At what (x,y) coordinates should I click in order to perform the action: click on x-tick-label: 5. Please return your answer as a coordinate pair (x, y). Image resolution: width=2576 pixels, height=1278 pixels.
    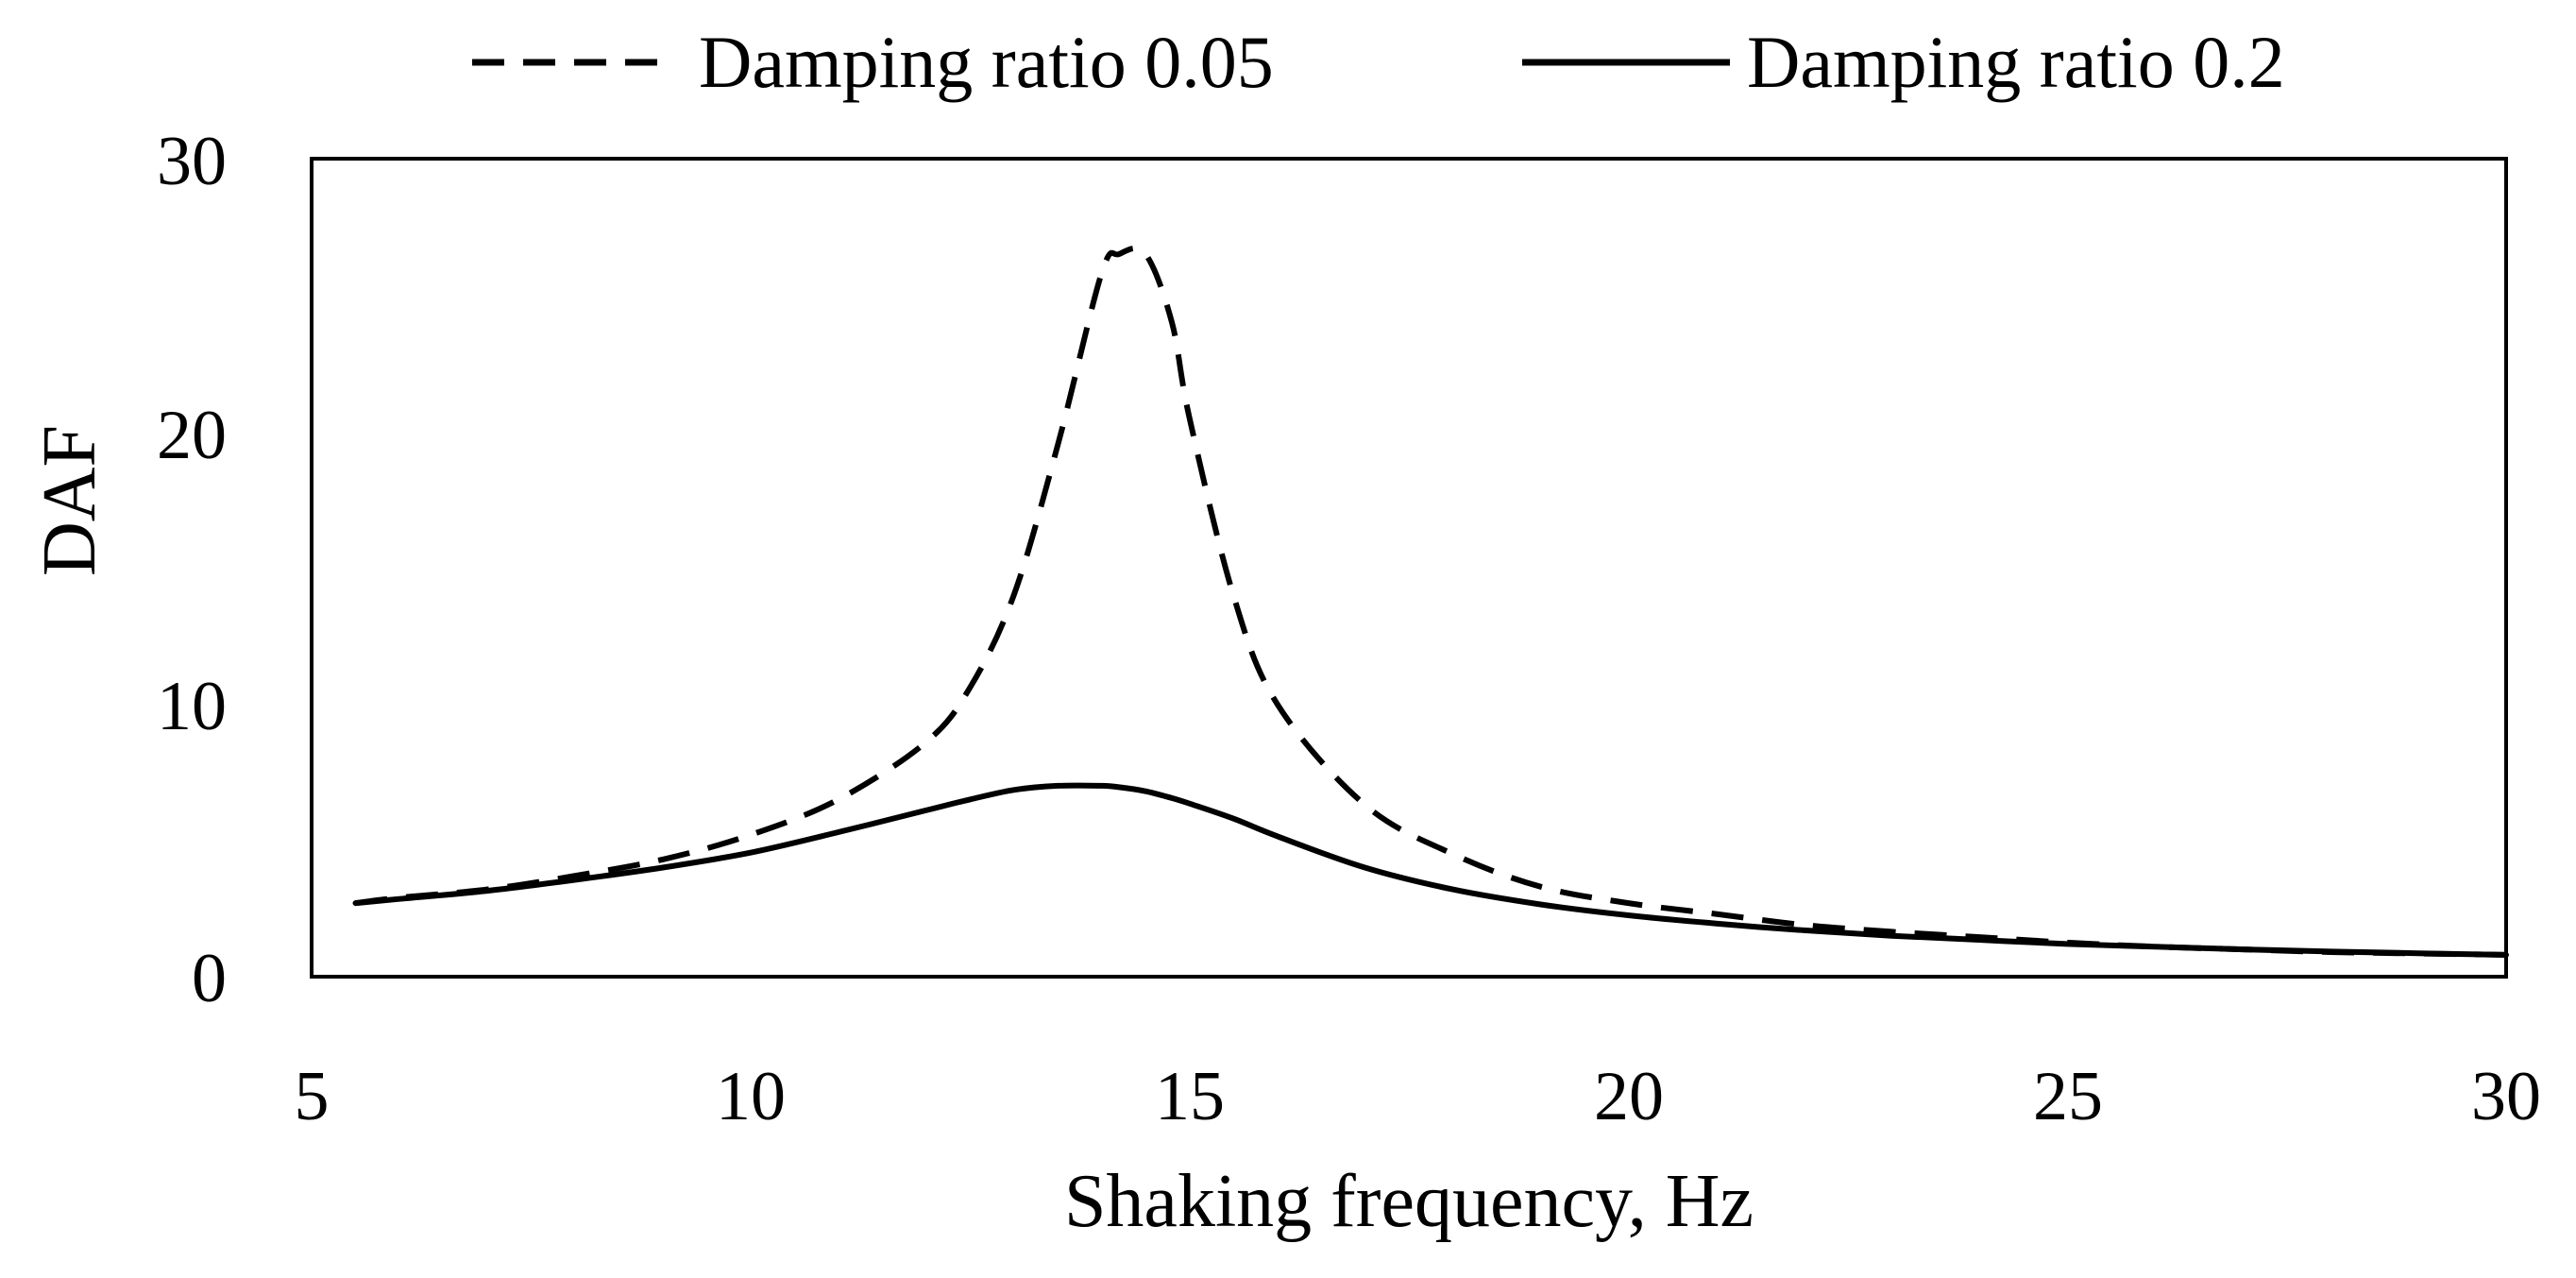
    Looking at the image, I should click on (312, 1096).